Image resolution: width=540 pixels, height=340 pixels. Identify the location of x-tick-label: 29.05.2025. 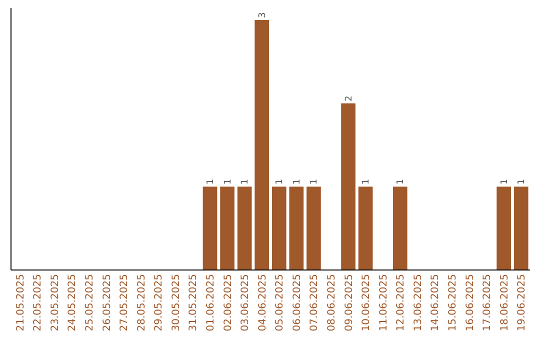
(159, 303).